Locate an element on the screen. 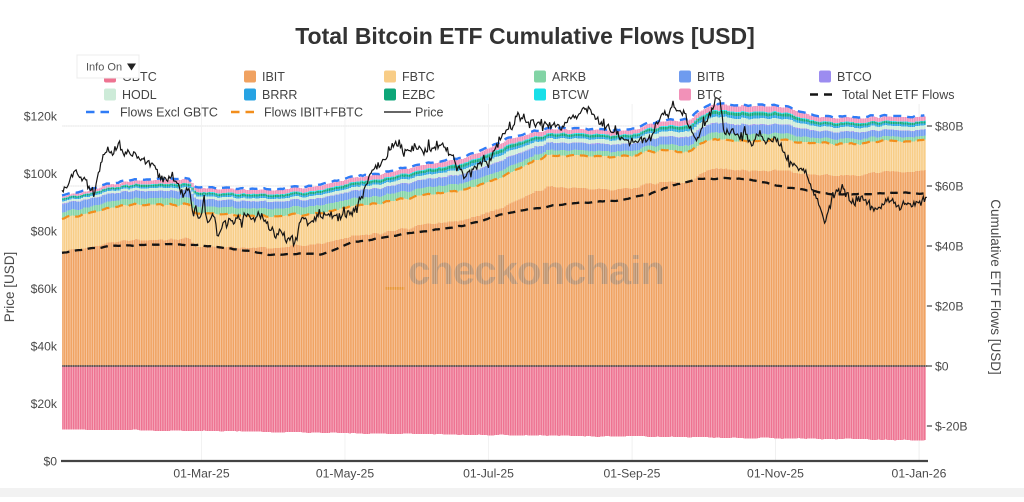 Image resolution: width=1024 pixels, height=502 pixels. svg-text: $40k is located at coordinates (44, 346).